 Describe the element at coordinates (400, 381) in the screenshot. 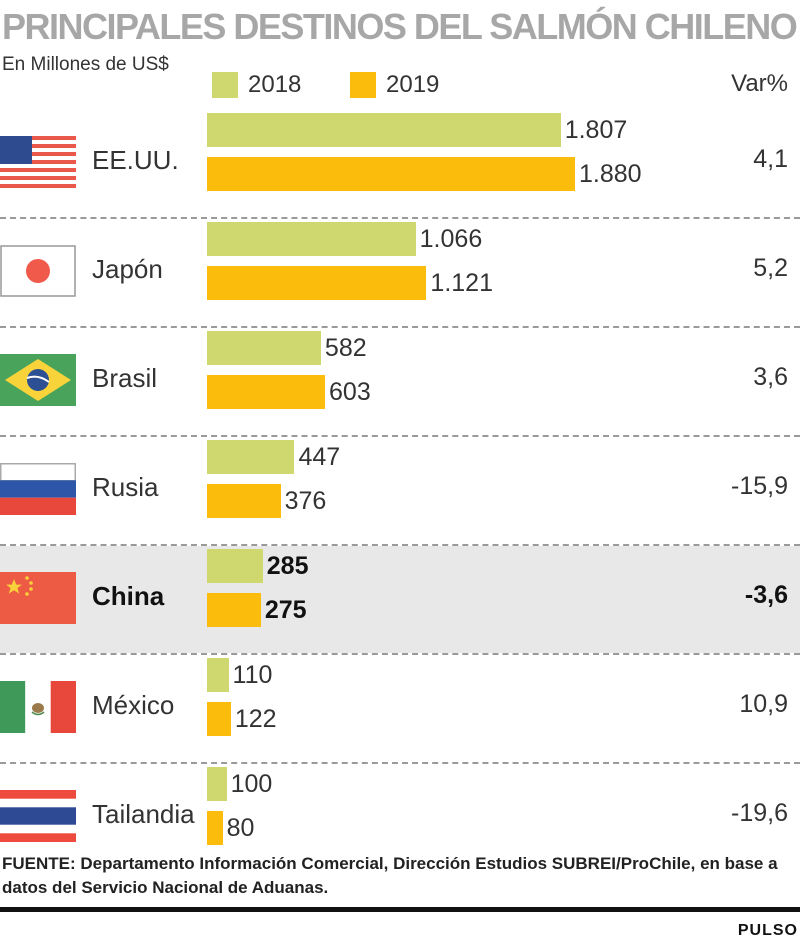

I see `row-brasil: Brasil 582 603 3,6` at that location.